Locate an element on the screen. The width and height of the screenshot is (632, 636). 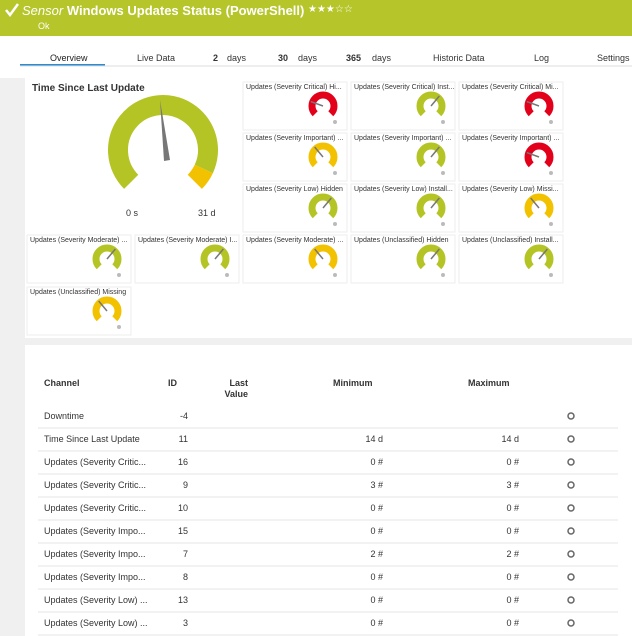
column-header: Last Value is located at coordinates (236, 388).